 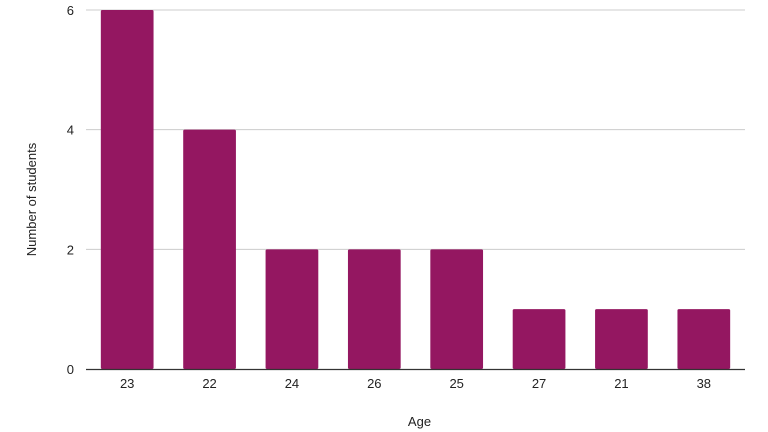 What do you see at coordinates (209, 383) in the screenshot?
I see `x-tick-label: 22` at bounding box center [209, 383].